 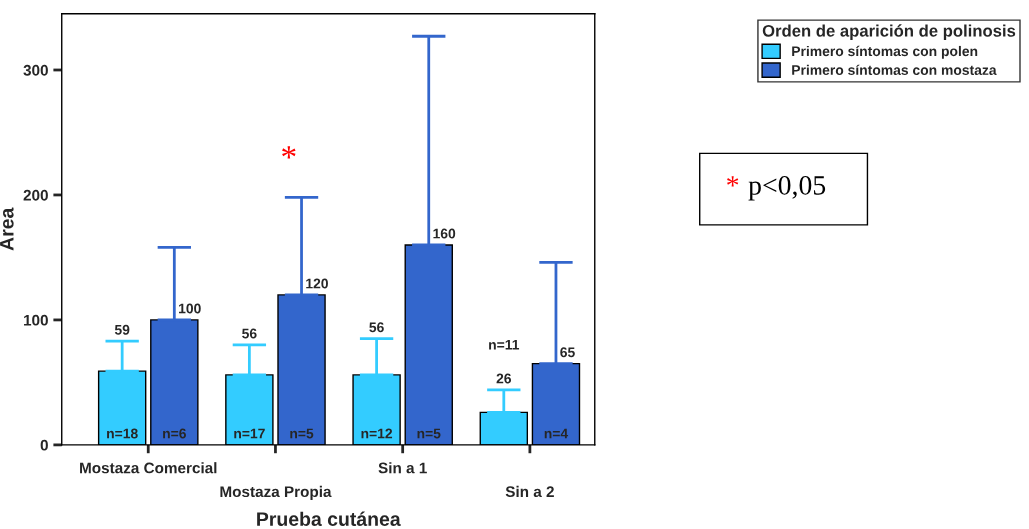 What do you see at coordinates (148, 468) in the screenshot?
I see `x-tick-label: Mostaza Comercial` at bounding box center [148, 468].